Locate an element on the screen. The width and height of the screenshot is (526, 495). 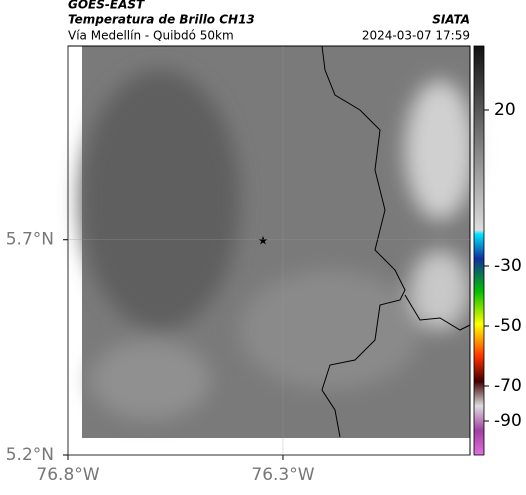
region: Vía Medellín - Quibdó 50km is located at coordinates (151, 36).